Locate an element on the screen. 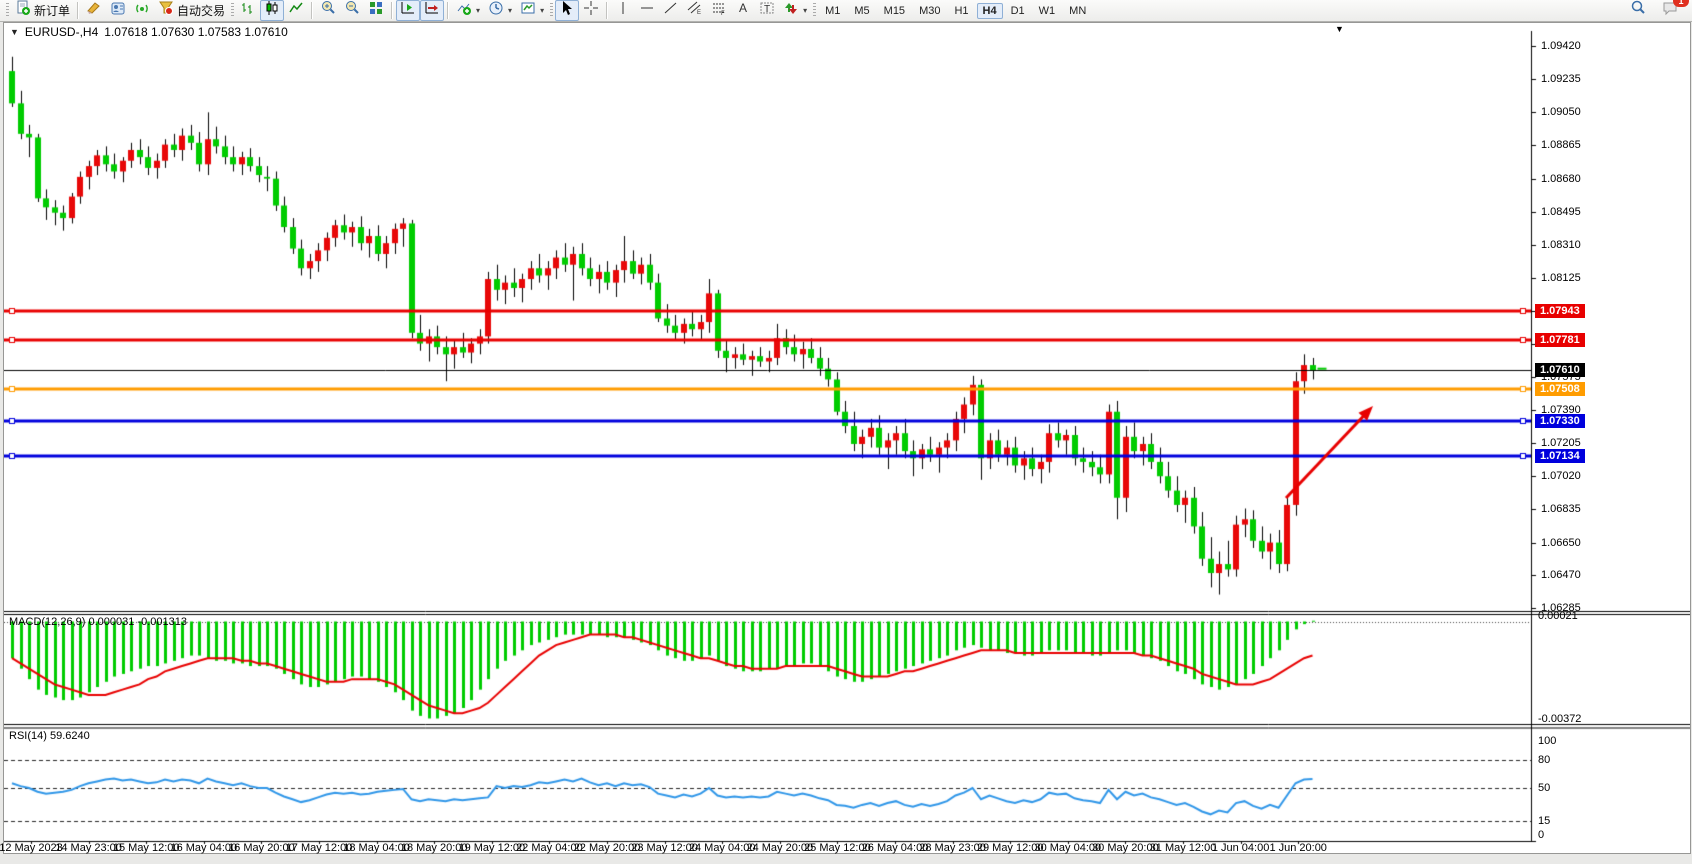 The height and width of the screenshot is (864, 1692). notification-badge: 1 is located at coordinates (1681, 3).